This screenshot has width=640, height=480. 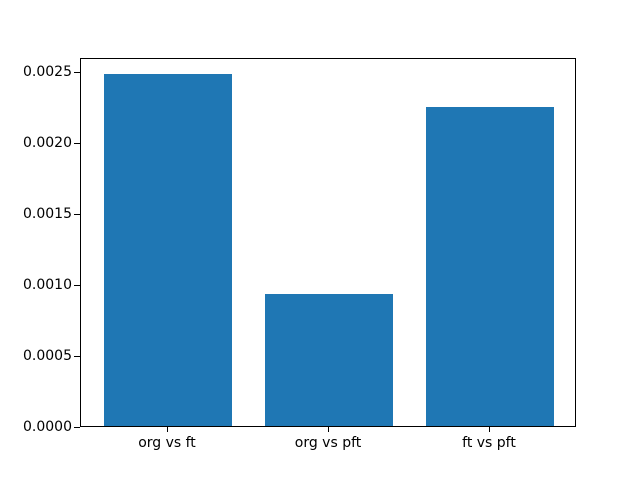 I want to click on bar-org-vs-ft, so click(x=168, y=250).